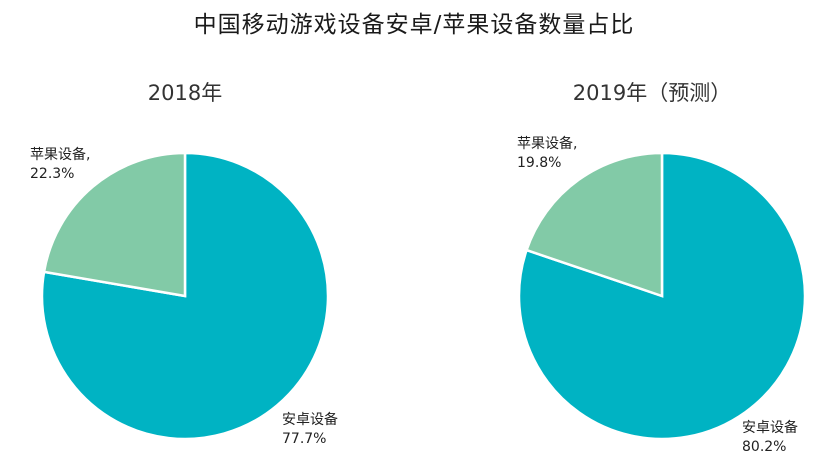 This screenshot has width=828, height=465. What do you see at coordinates (414, 25) in the screenshot?
I see `page-title: 中国移动游戏设备安卓/苹果设备数量占比` at bounding box center [414, 25].